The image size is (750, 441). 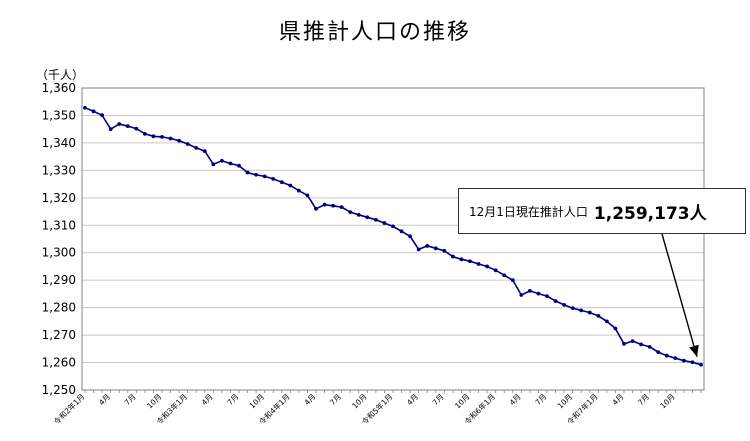 I want to click on arrow-head, so click(x=694, y=350).